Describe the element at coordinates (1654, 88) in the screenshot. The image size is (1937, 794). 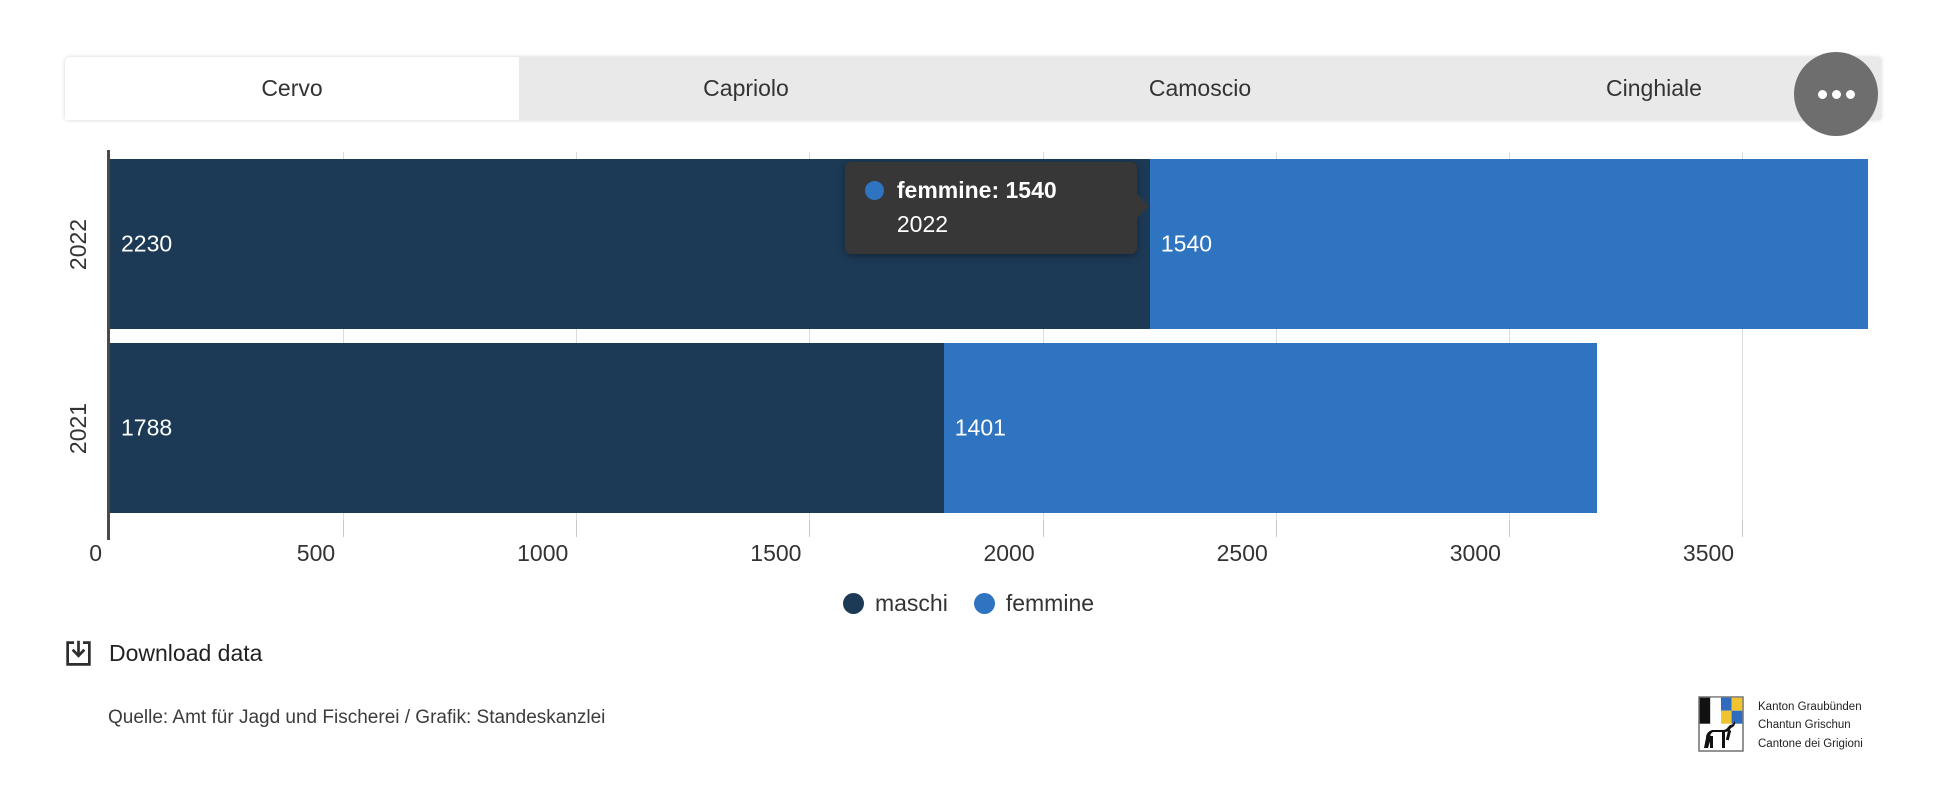
I see `tab-cinghiale: Cinghiale` at that location.